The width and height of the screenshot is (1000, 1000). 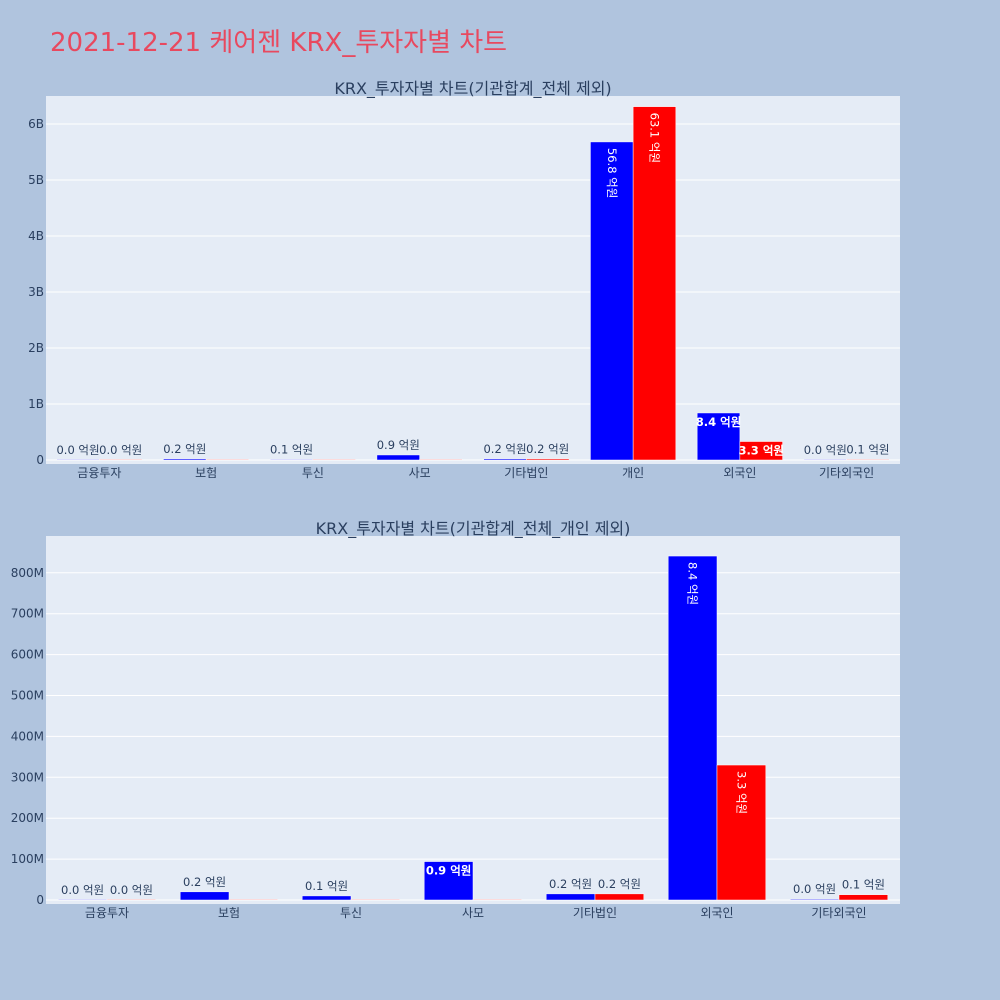 What do you see at coordinates (27, 655) in the screenshot?
I see `y-tick-label: 600M` at bounding box center [27, 655].